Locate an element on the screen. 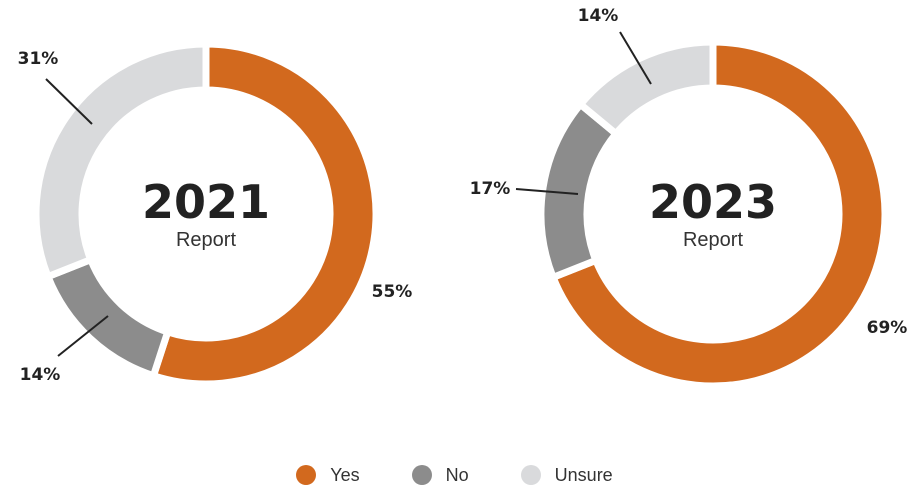  center-title: 2021 is located at coordinates (206, 202).